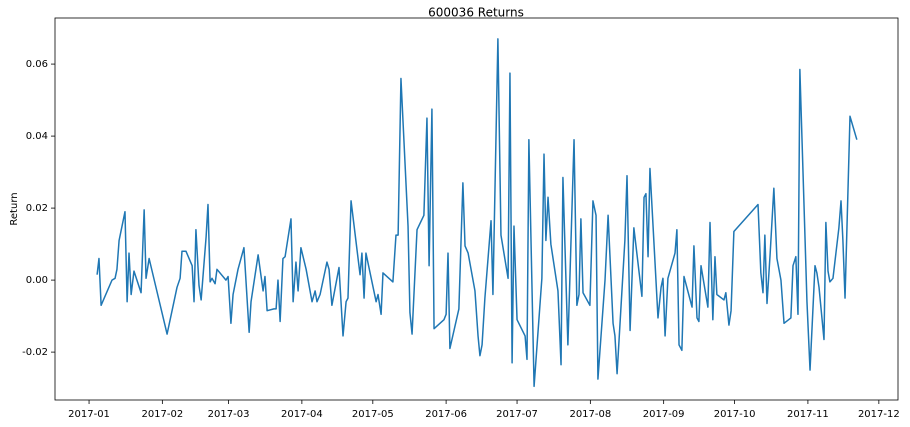 This screenshot has width=910, height=427. What do you see at coordinates (446, 414) in the screenshot?
I see `x-tick-label: 2017-06` at bounding box center [446, 414].